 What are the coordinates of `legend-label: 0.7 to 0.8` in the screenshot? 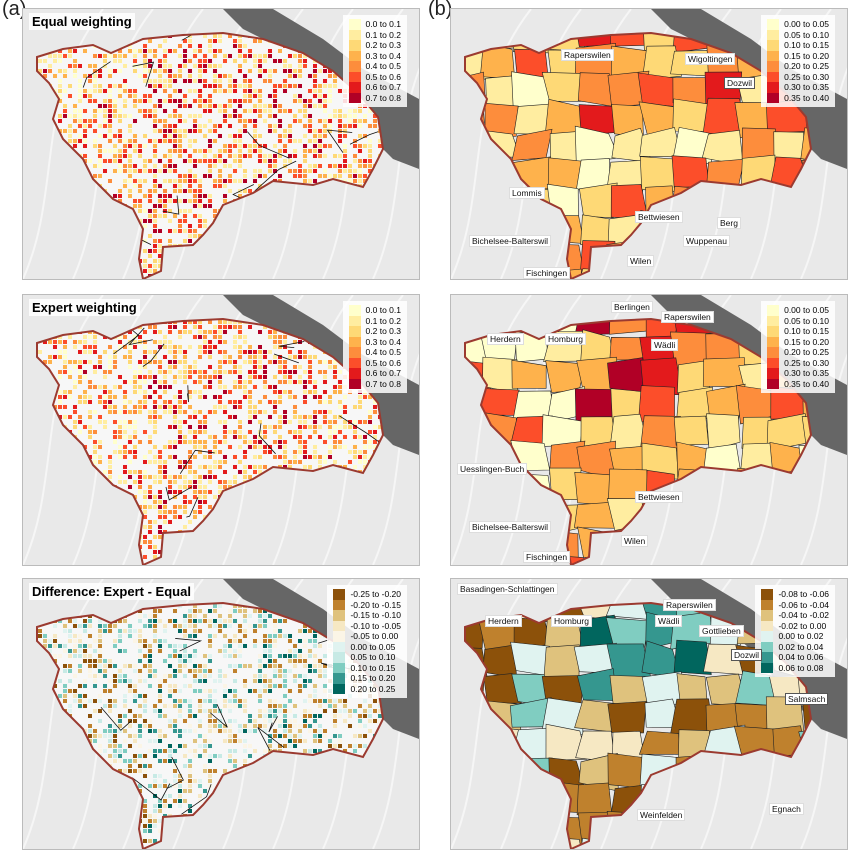 It's located at (383, 97).